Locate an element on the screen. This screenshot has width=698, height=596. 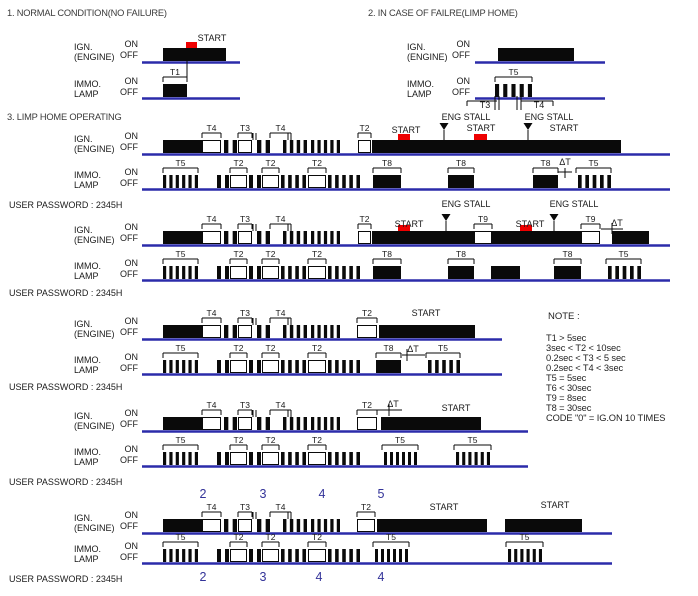
stall-triangle is located at coordinates (554, 217).